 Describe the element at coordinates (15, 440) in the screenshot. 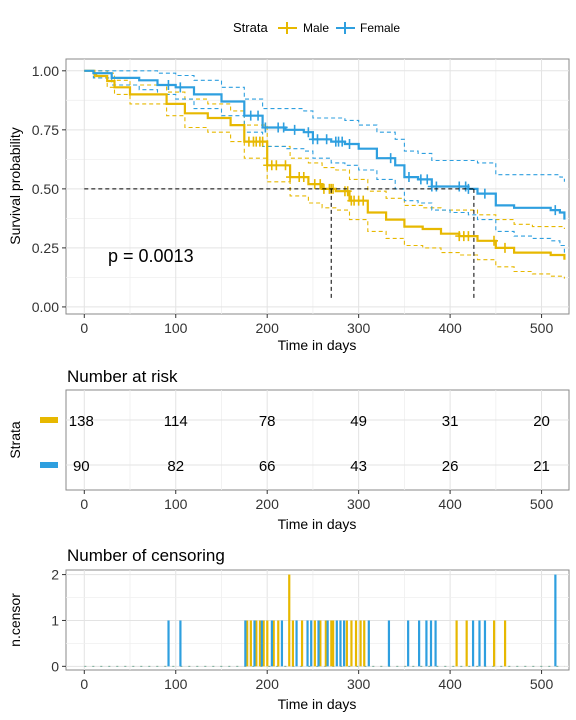

I see `risk-table-y-axis-label: Strata` at that location.